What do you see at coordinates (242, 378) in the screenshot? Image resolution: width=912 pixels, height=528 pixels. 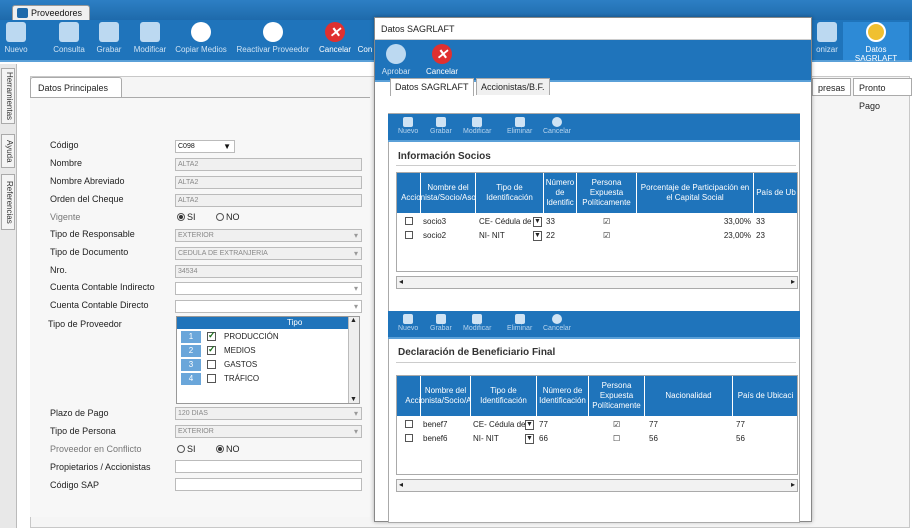 I see `row-label: TRÁFICO` at bounding box center [242, 378].